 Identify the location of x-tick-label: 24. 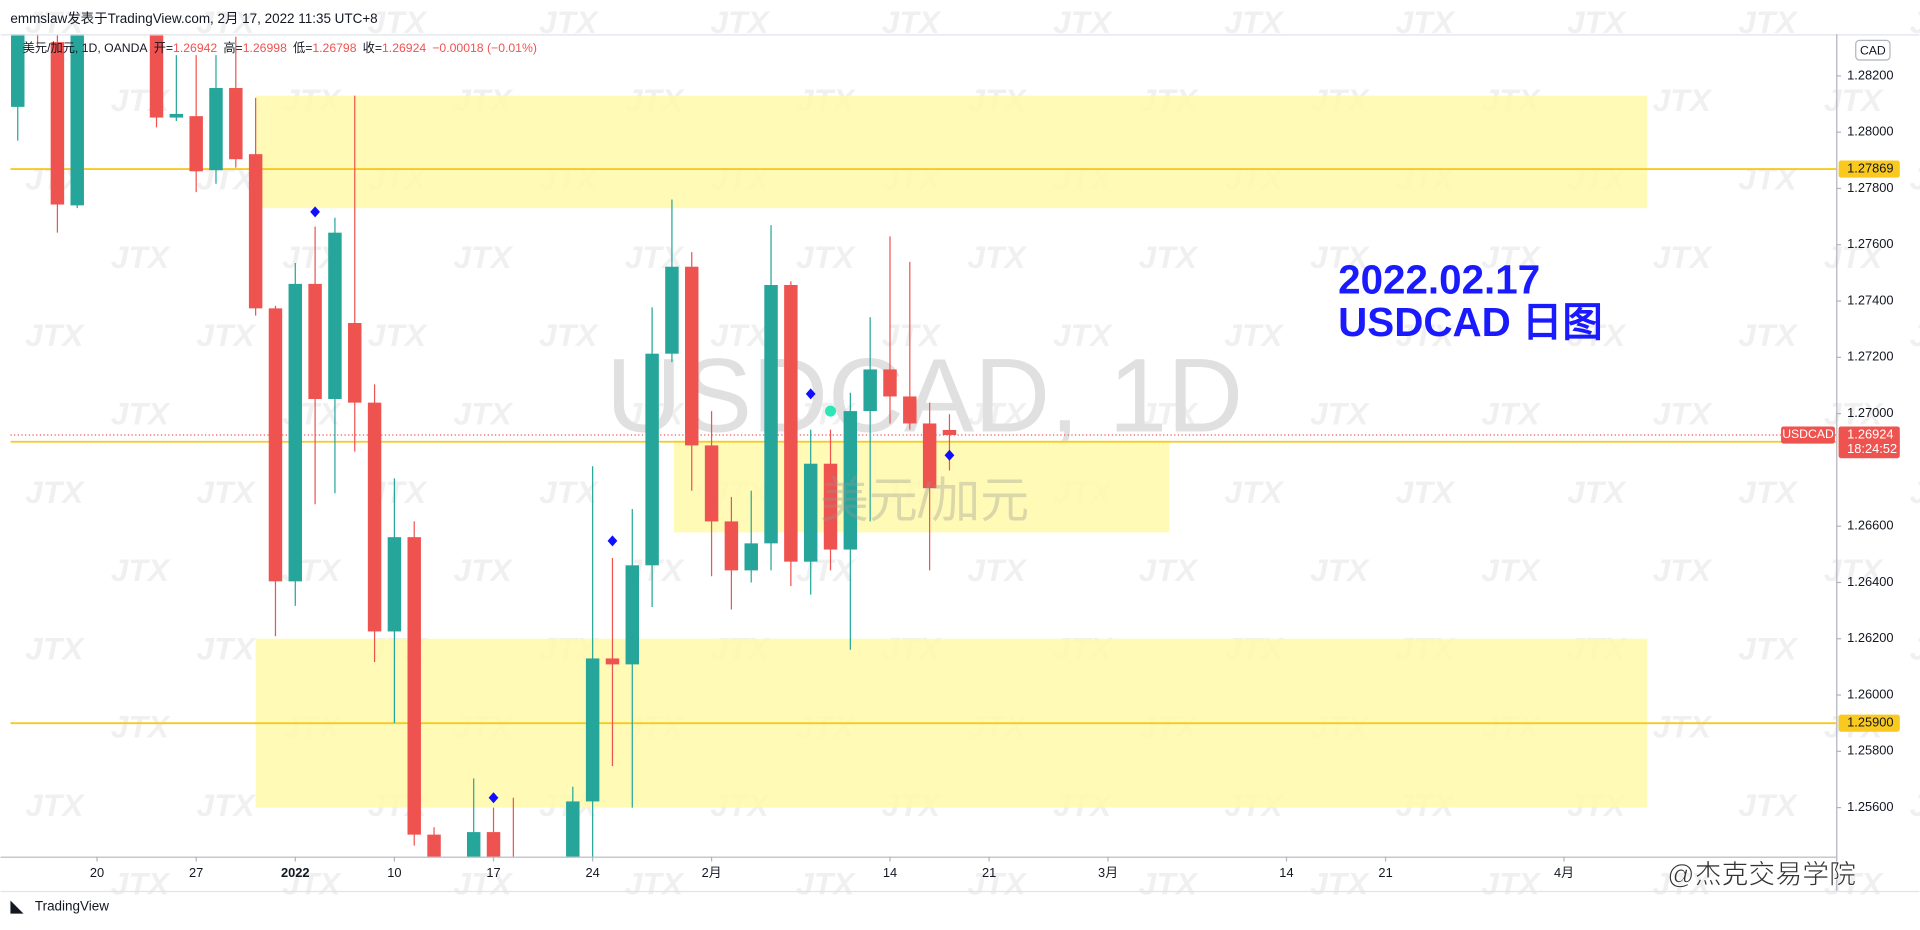
(592, 872).